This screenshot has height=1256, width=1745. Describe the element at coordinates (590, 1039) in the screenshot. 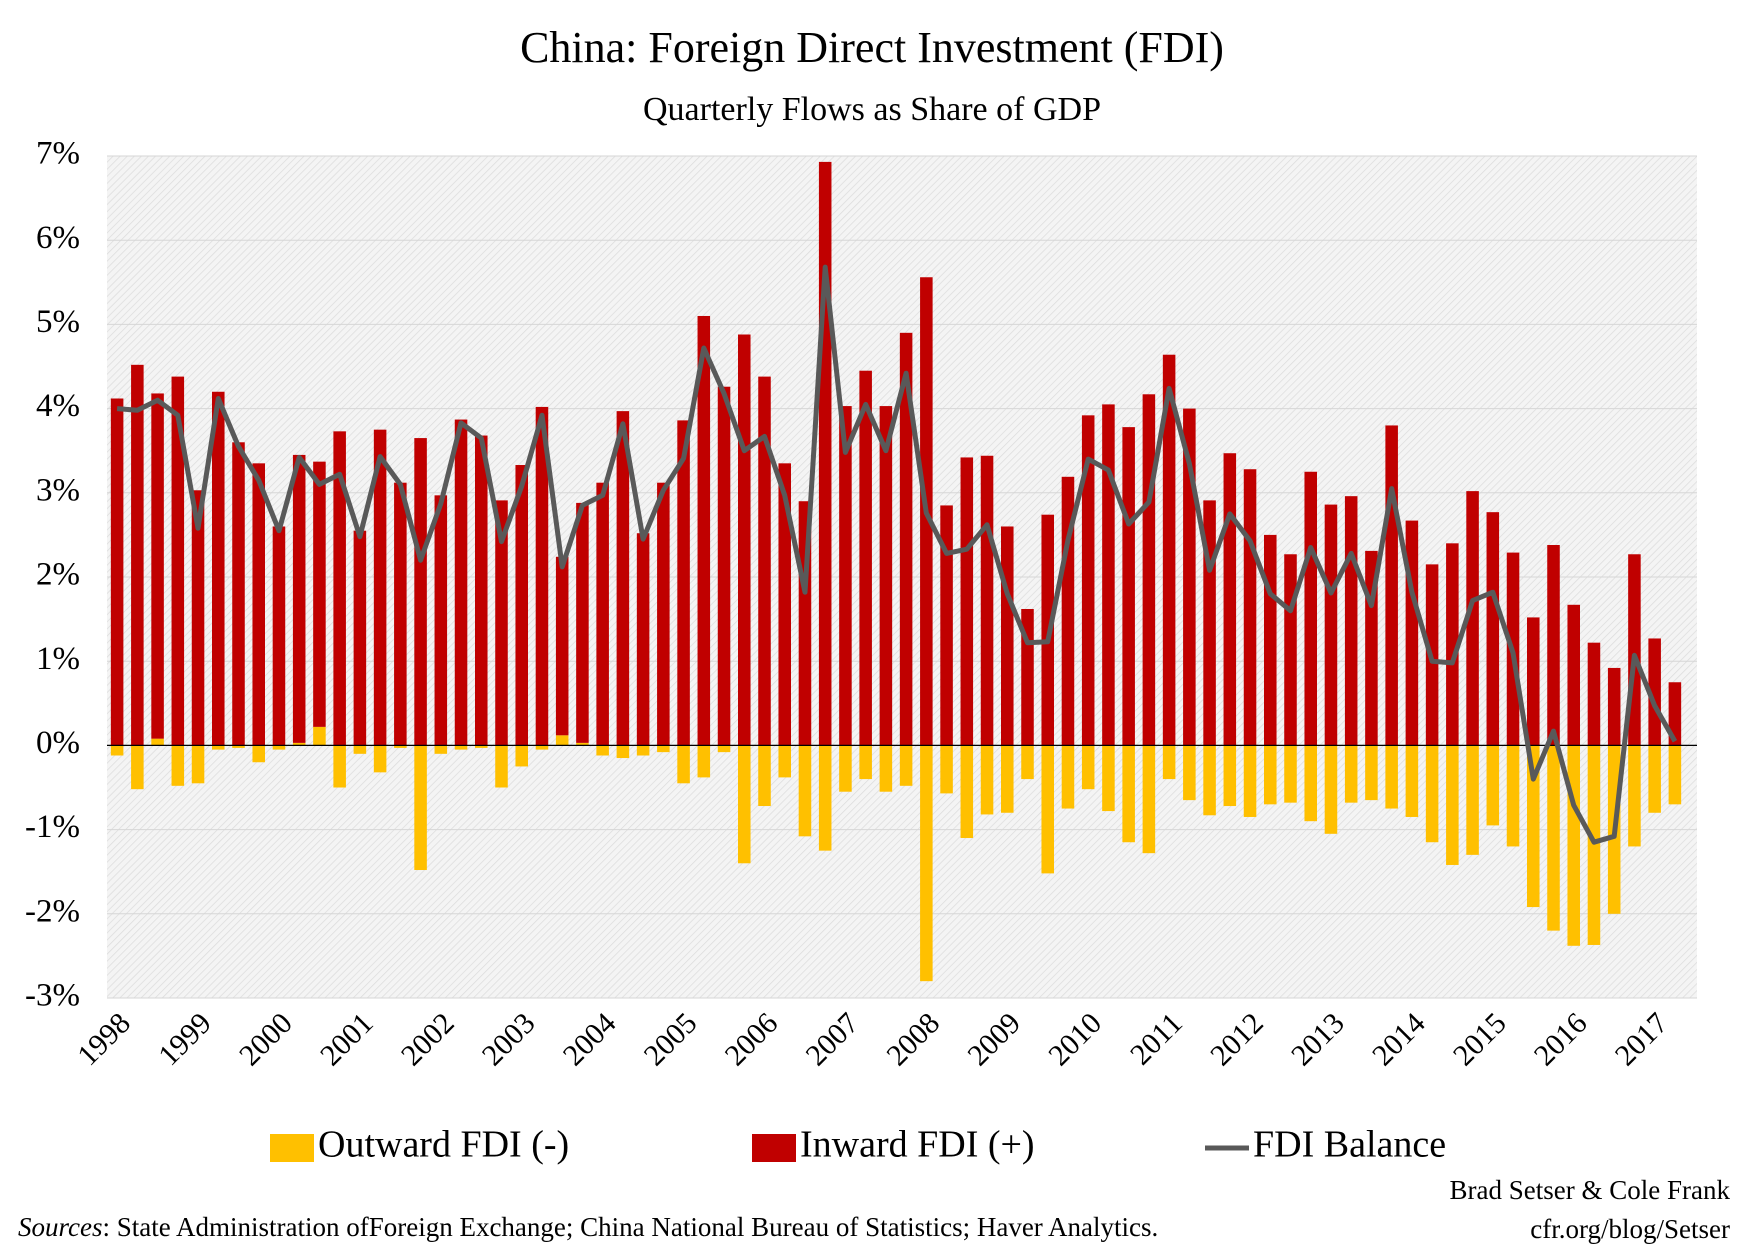

I see `x-tick-label: 2004` at that location.